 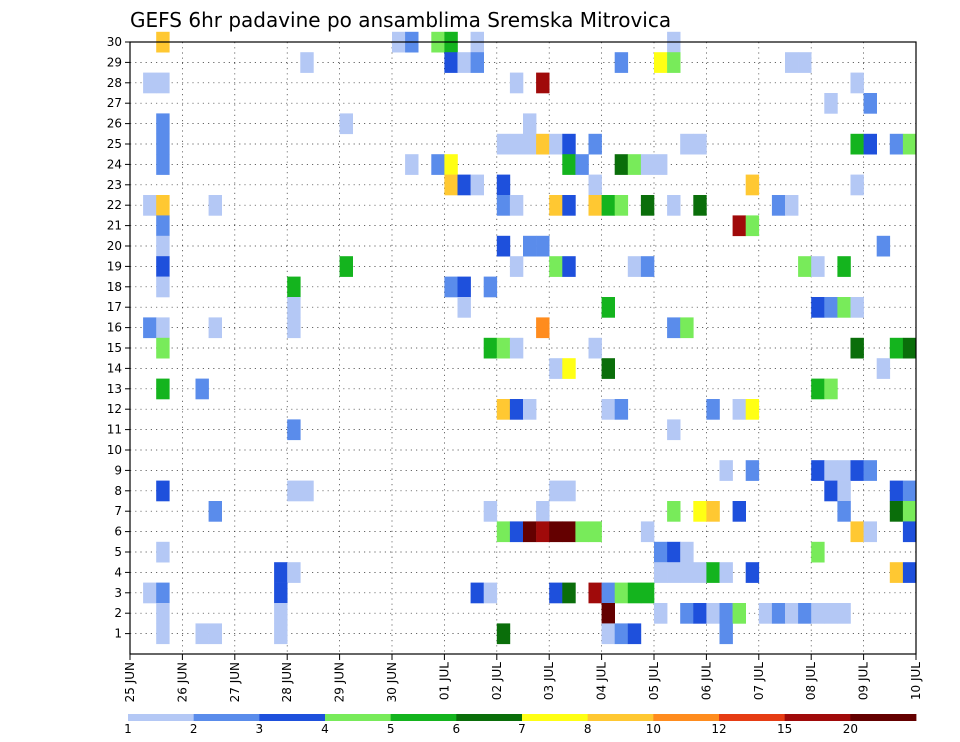 What do you see at coordinates (118, 593) in the screenshot?
I see `y-tick-label: 3` at bounding box center [118, 593].